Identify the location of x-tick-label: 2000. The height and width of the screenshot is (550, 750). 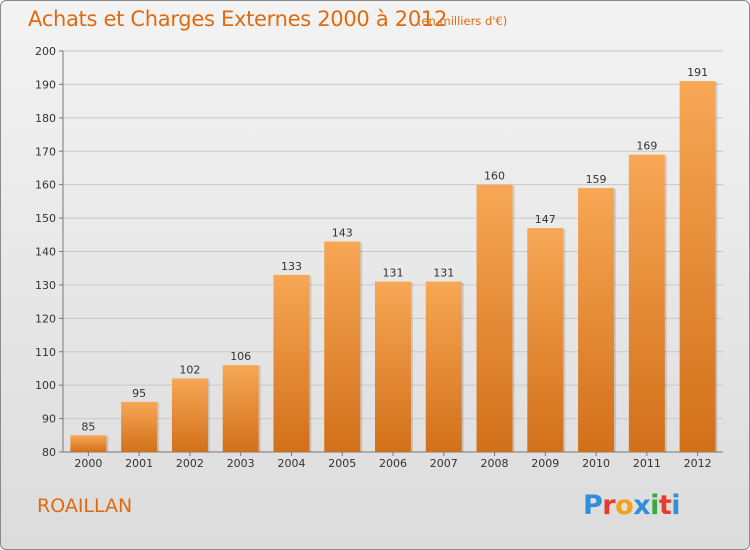
(88, 463).